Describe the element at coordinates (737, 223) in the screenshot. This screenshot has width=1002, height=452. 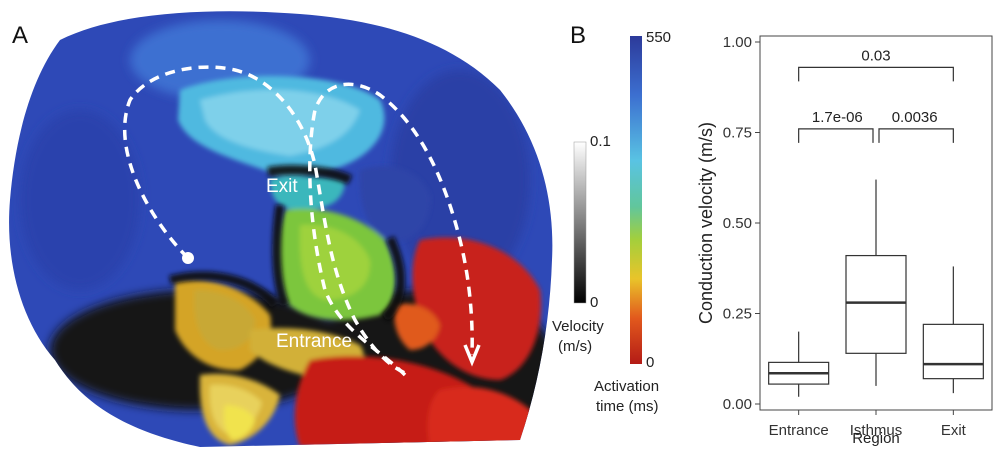
I see `y-tick-label: 0.50` at that location.